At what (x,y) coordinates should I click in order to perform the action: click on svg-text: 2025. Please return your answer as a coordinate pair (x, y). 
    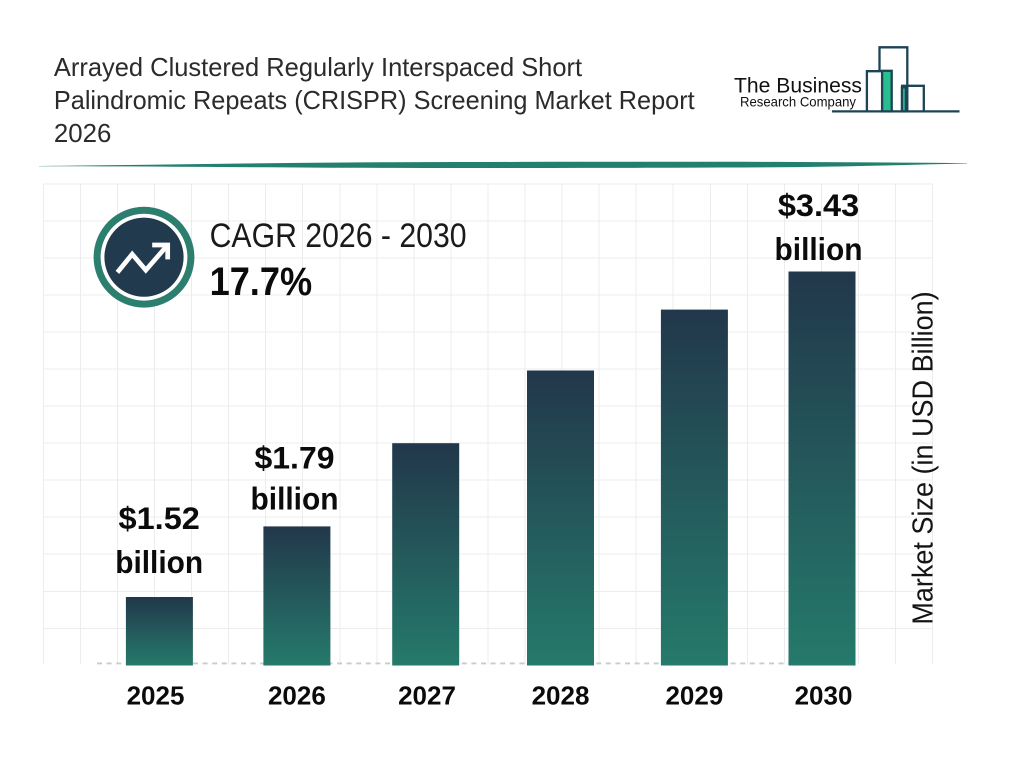
    Looking at the image, I should click on (156, 696).